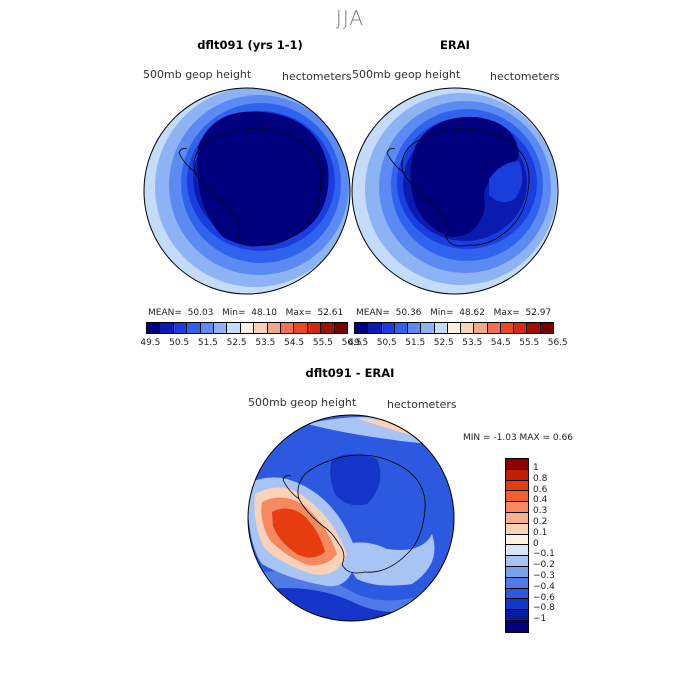 The height and width of the screenshot is (700, 700). I want to click on colorbar-tick-label: −0.6, so click(544, 597).